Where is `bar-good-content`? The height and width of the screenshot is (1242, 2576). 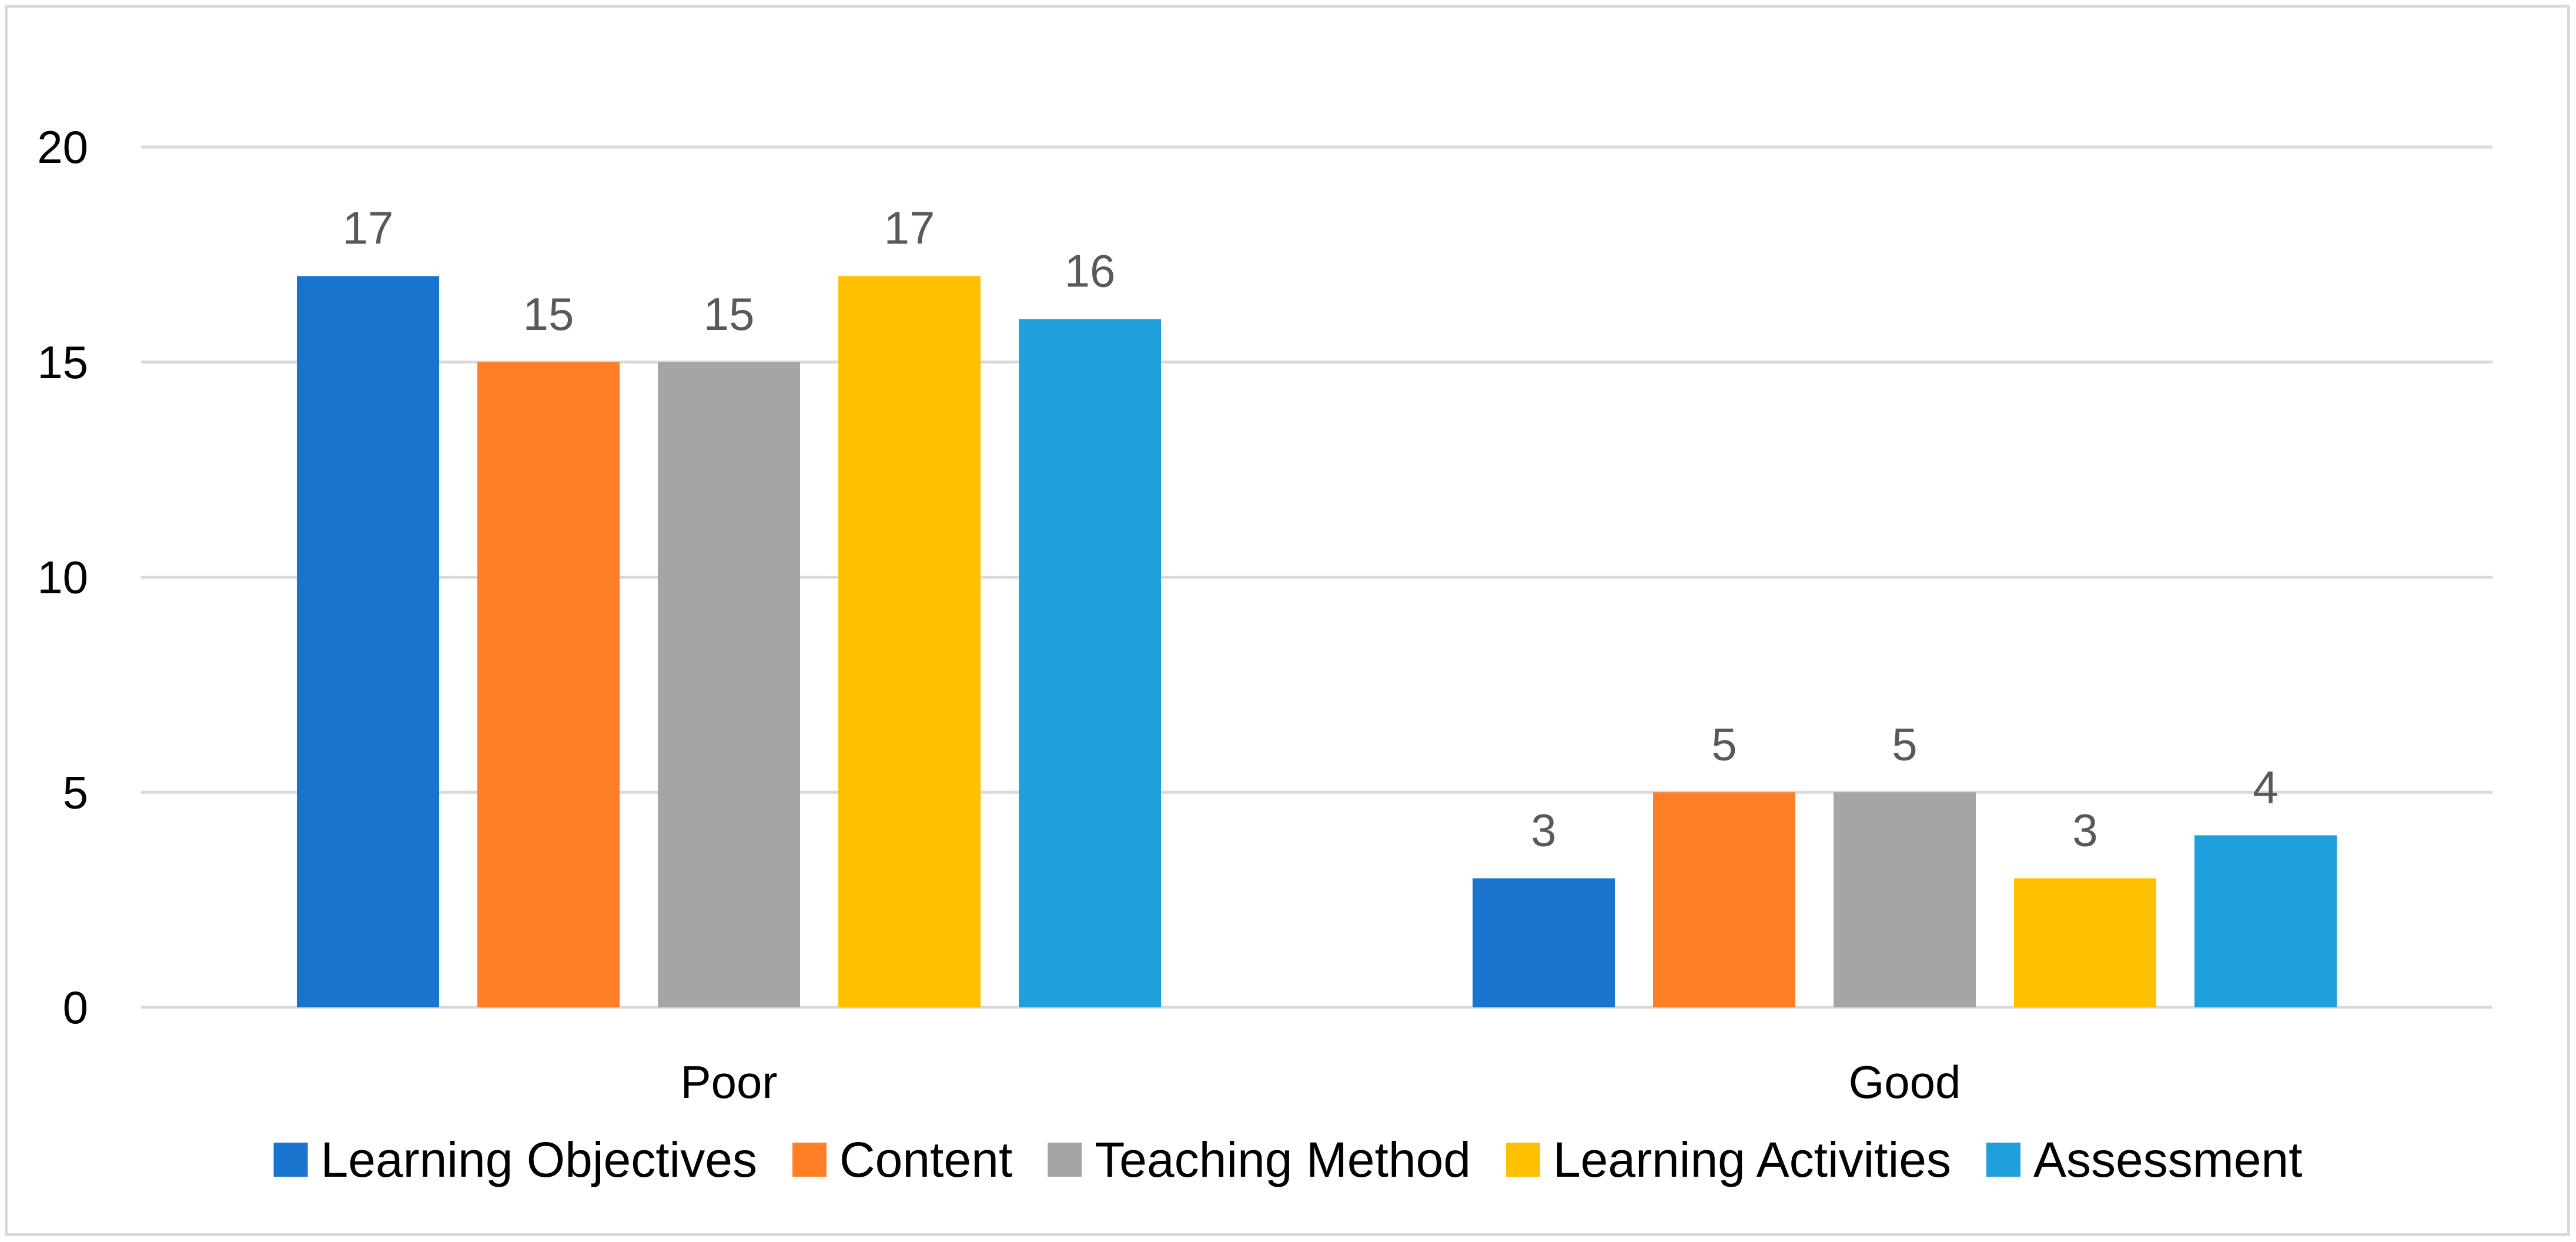
bar-good-content is located at coordinates (1724, 899).